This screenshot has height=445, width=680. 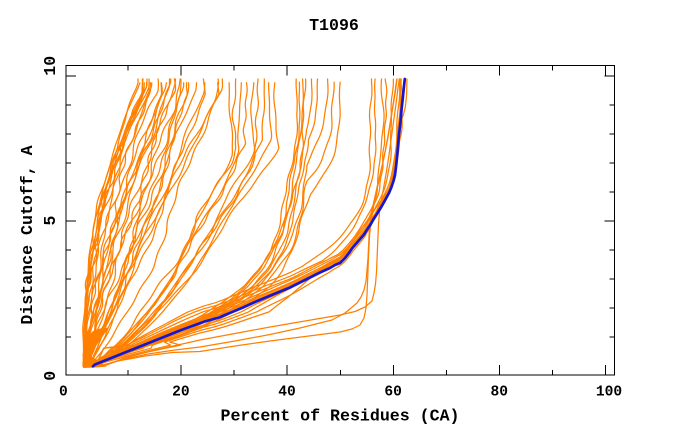 I want to click on svg-text: Percent of Residues (CA), so click(x=340, y=415).